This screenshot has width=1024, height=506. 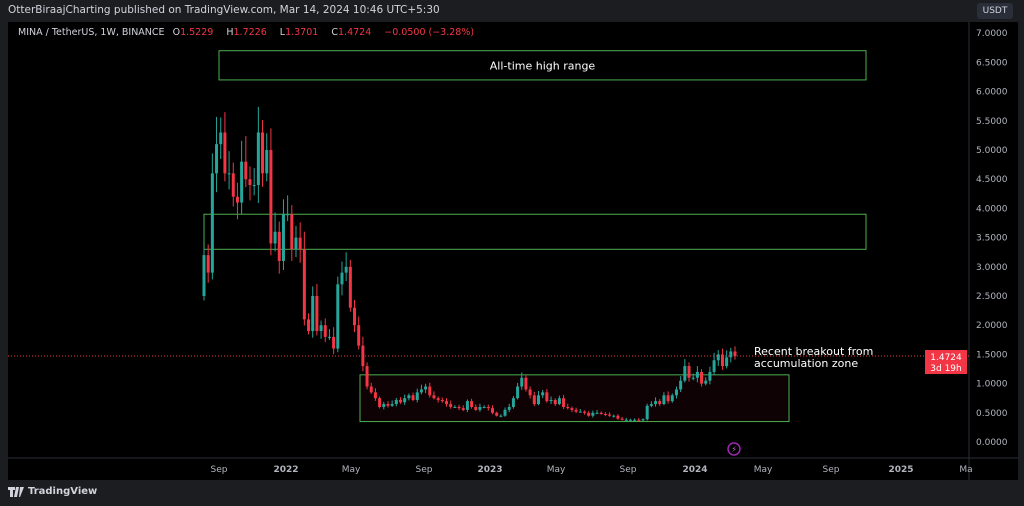 What do you see at coordinates (52, 491) in the screenshot?
I see `tradingview-logo: TradingView` at bounding box center [52, 491].